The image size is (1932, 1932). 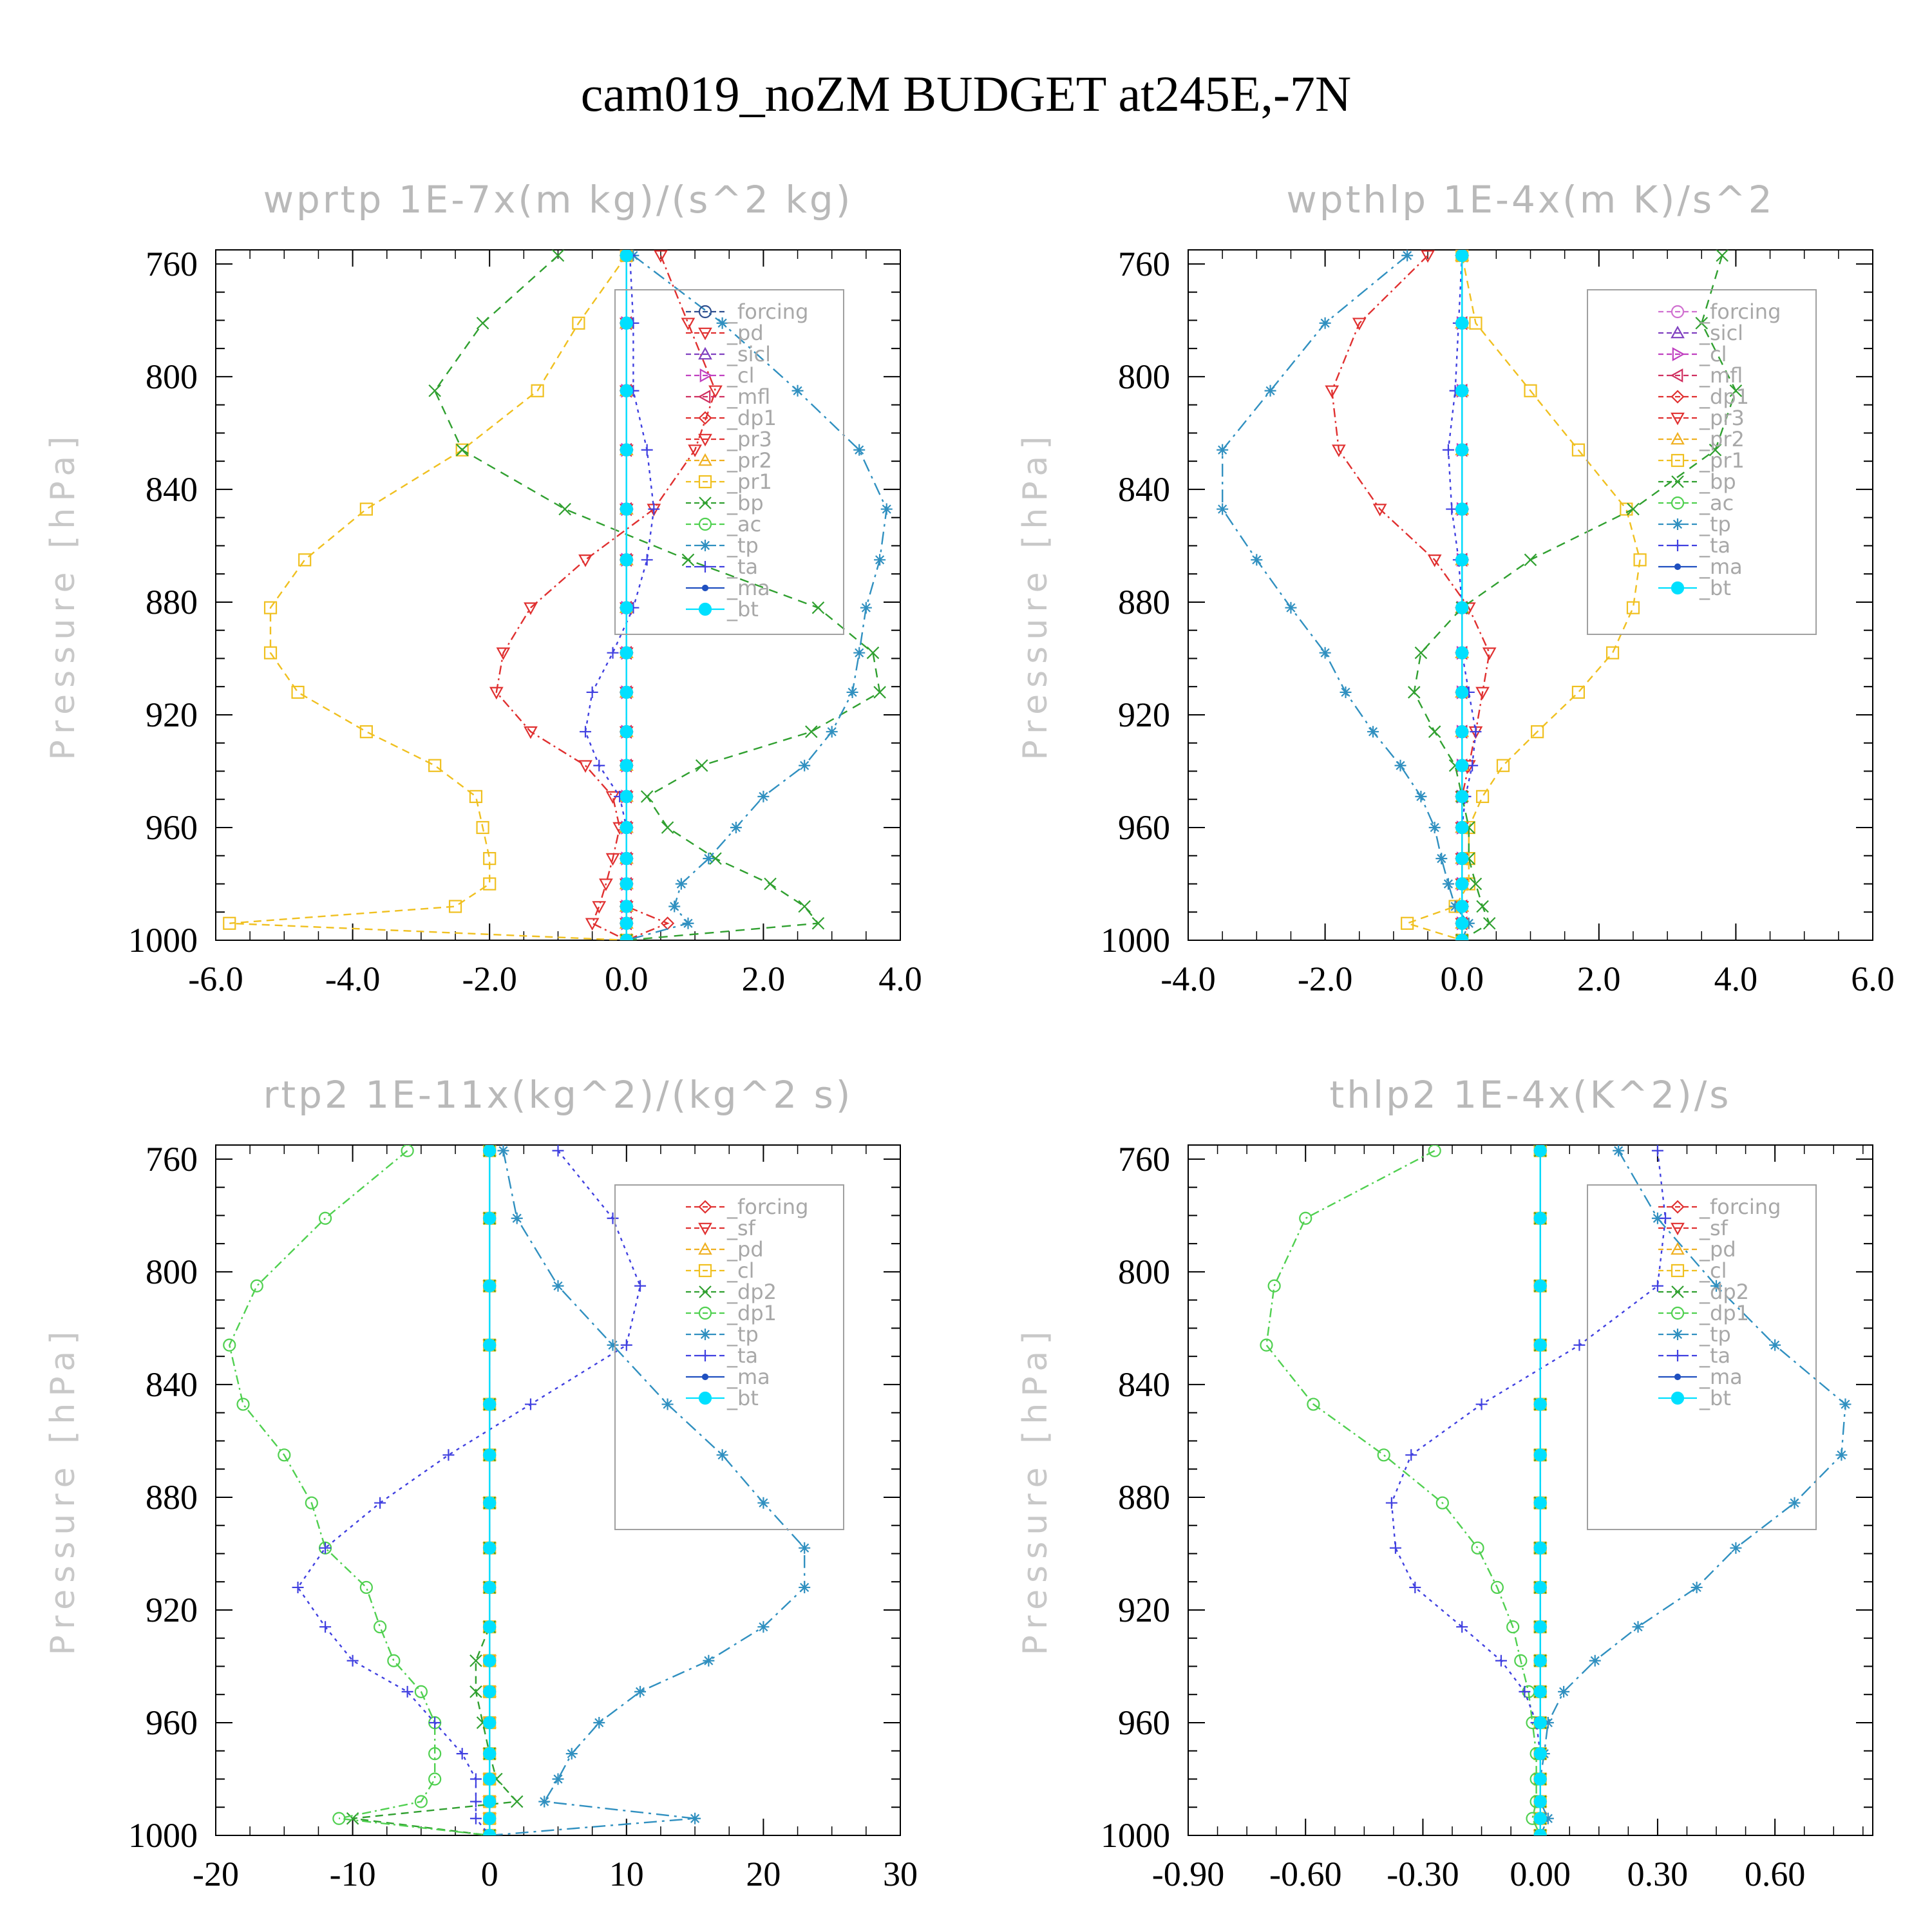 What do you see at coordinates (352, 979) in the screenshot?
I see `x-tick-label: -4.0` at bounding box center [352, 979].